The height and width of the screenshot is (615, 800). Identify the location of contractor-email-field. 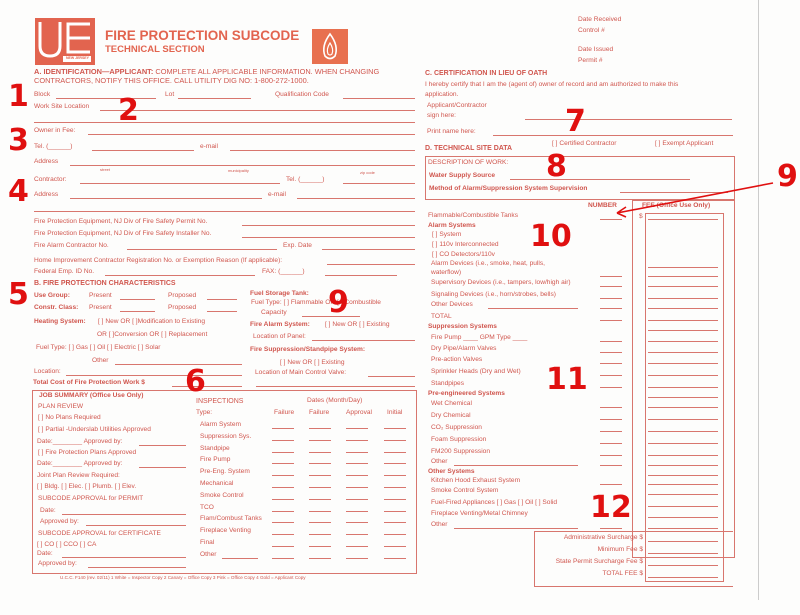
(356, 198).